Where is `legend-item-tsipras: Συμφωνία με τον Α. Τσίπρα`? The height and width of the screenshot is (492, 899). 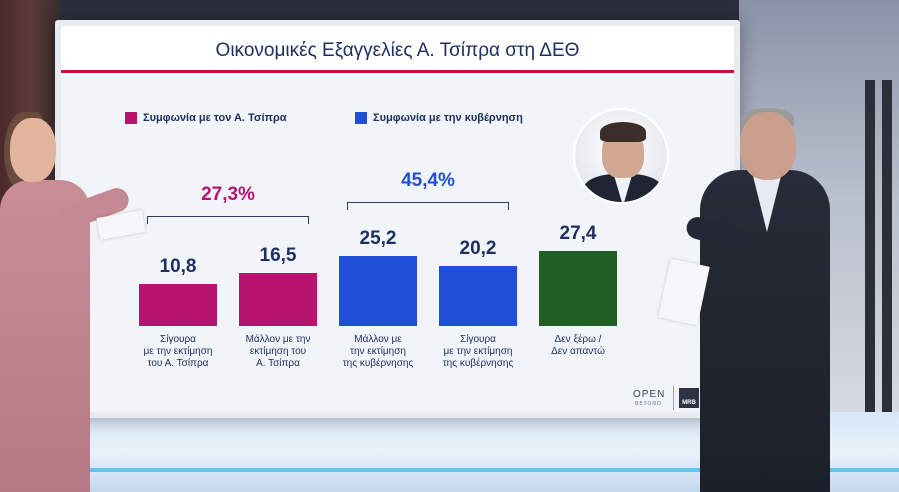
legend-item-tsipras: Συμφωνία με τον Α. Τσίπρα is located at coordinates (206, 118).